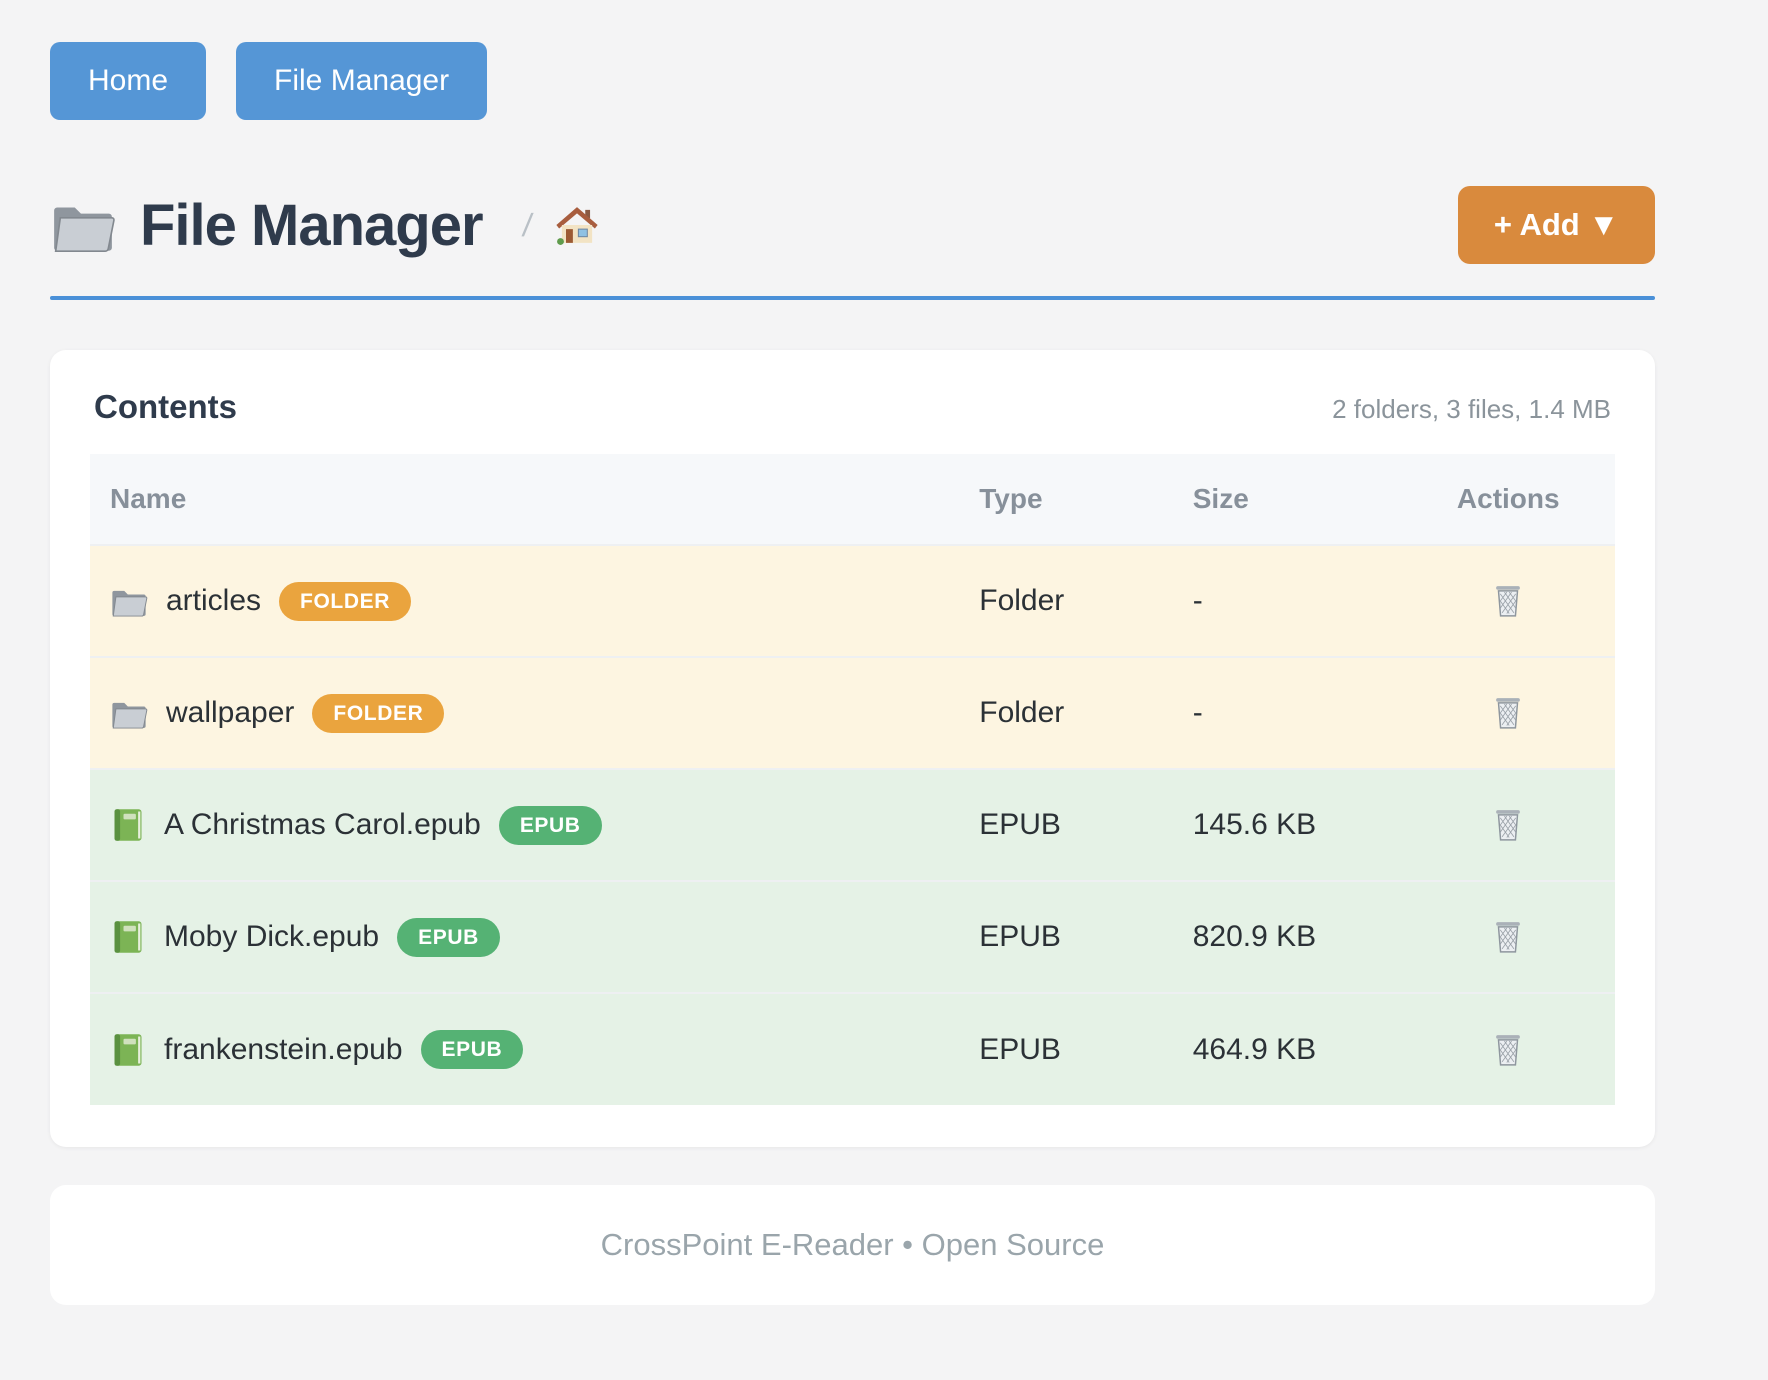 The width and height of the screenshot is (1768, 1380). Describe the element at coordinates (525, 500) in the screenshot. I see `column-header-name: Name` at that location.